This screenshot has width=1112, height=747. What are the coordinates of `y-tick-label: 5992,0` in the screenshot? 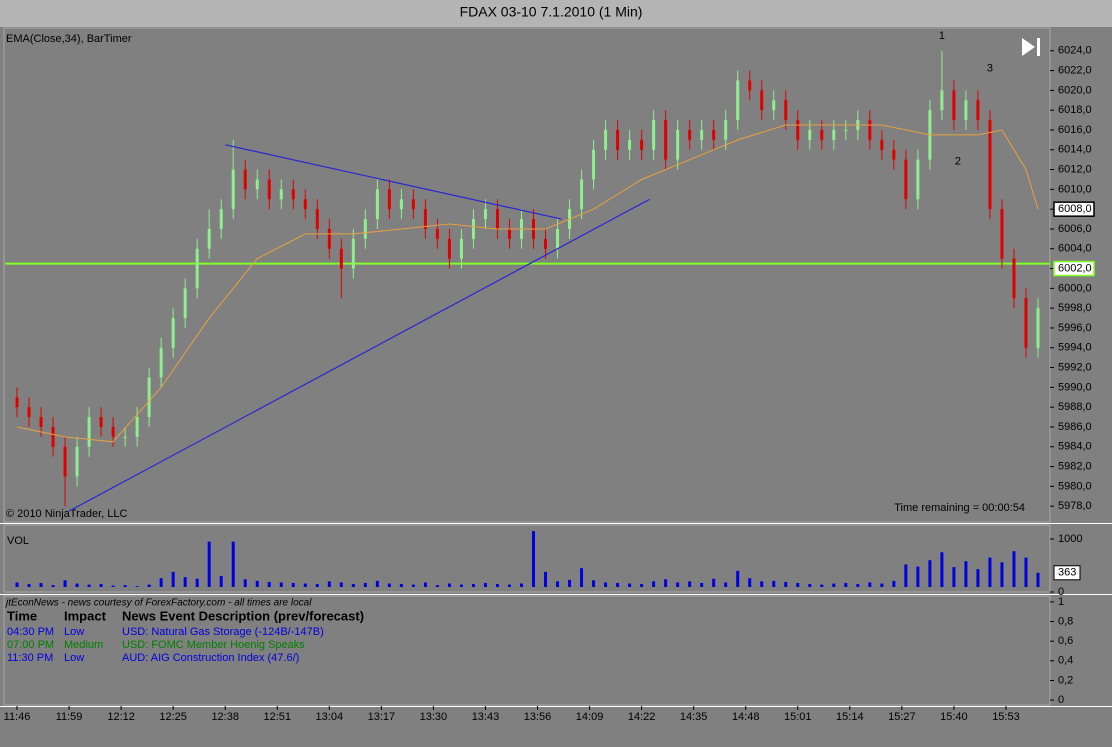 It's located at (1075, 367).